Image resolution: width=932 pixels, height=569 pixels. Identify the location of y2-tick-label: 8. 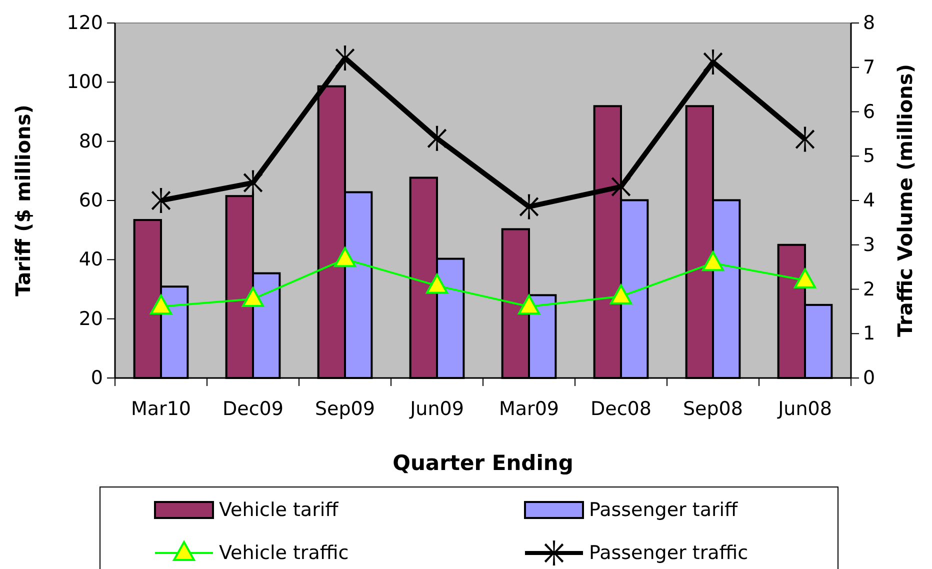
(869, 23).